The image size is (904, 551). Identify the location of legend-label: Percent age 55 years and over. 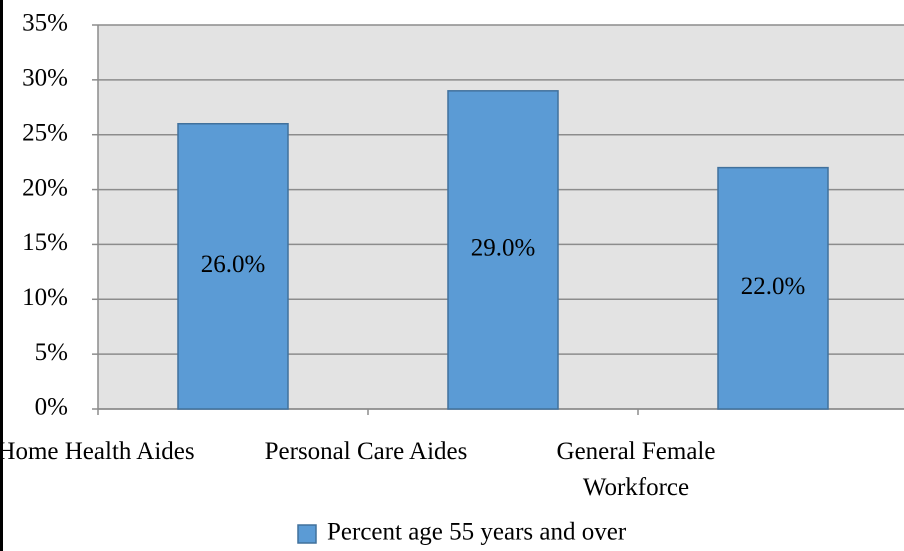
(477, 532).